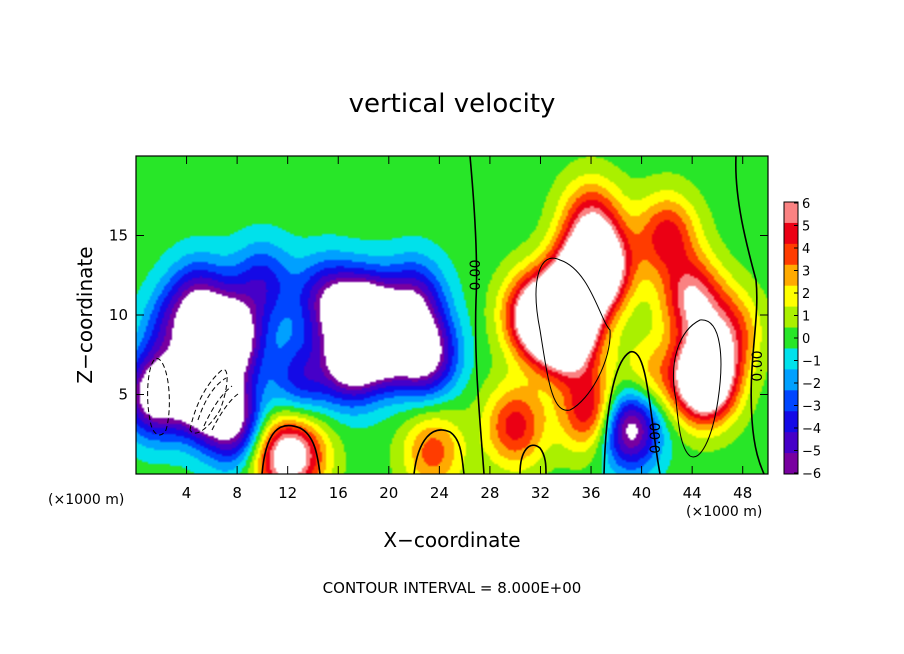  I want to click on colorbar-tick-label: −3, so click(811, 407).